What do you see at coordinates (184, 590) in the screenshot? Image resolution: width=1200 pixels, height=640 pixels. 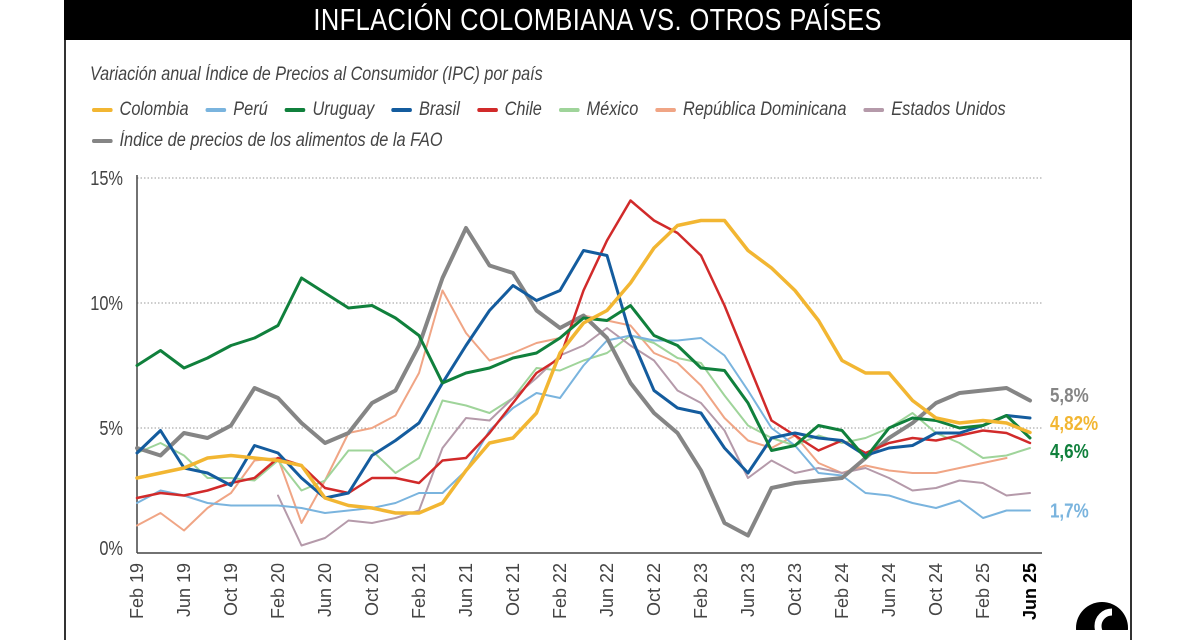 I see `x-tick-label: Jun 19` at bounding box center [184, 590].